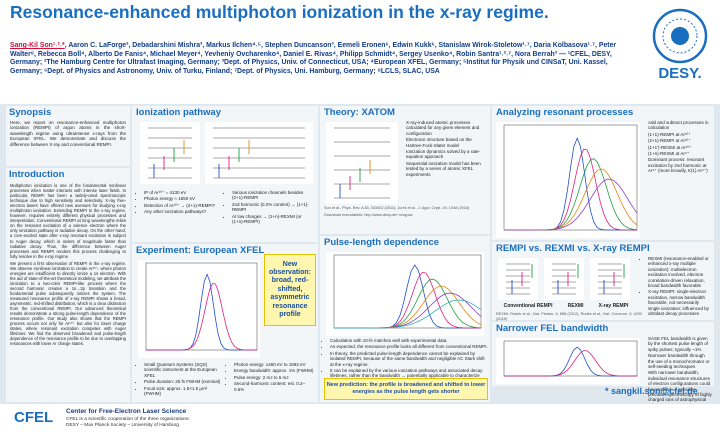  I want to click on section-title: Synopsis, so click(30, 112).